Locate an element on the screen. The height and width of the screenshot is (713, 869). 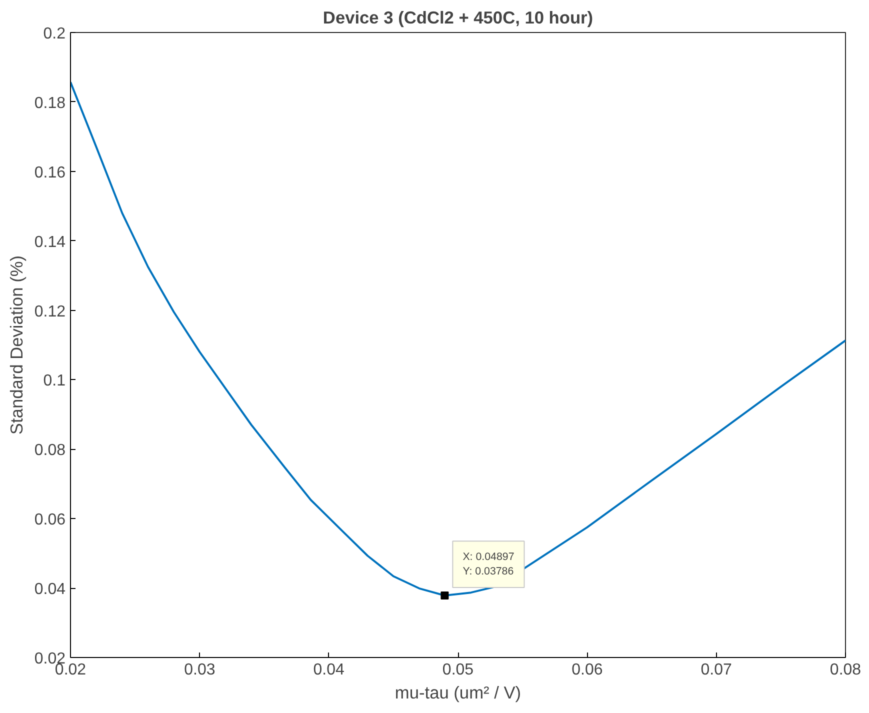
y-tick-label: 0.16 is located at coordinates (50, 173).